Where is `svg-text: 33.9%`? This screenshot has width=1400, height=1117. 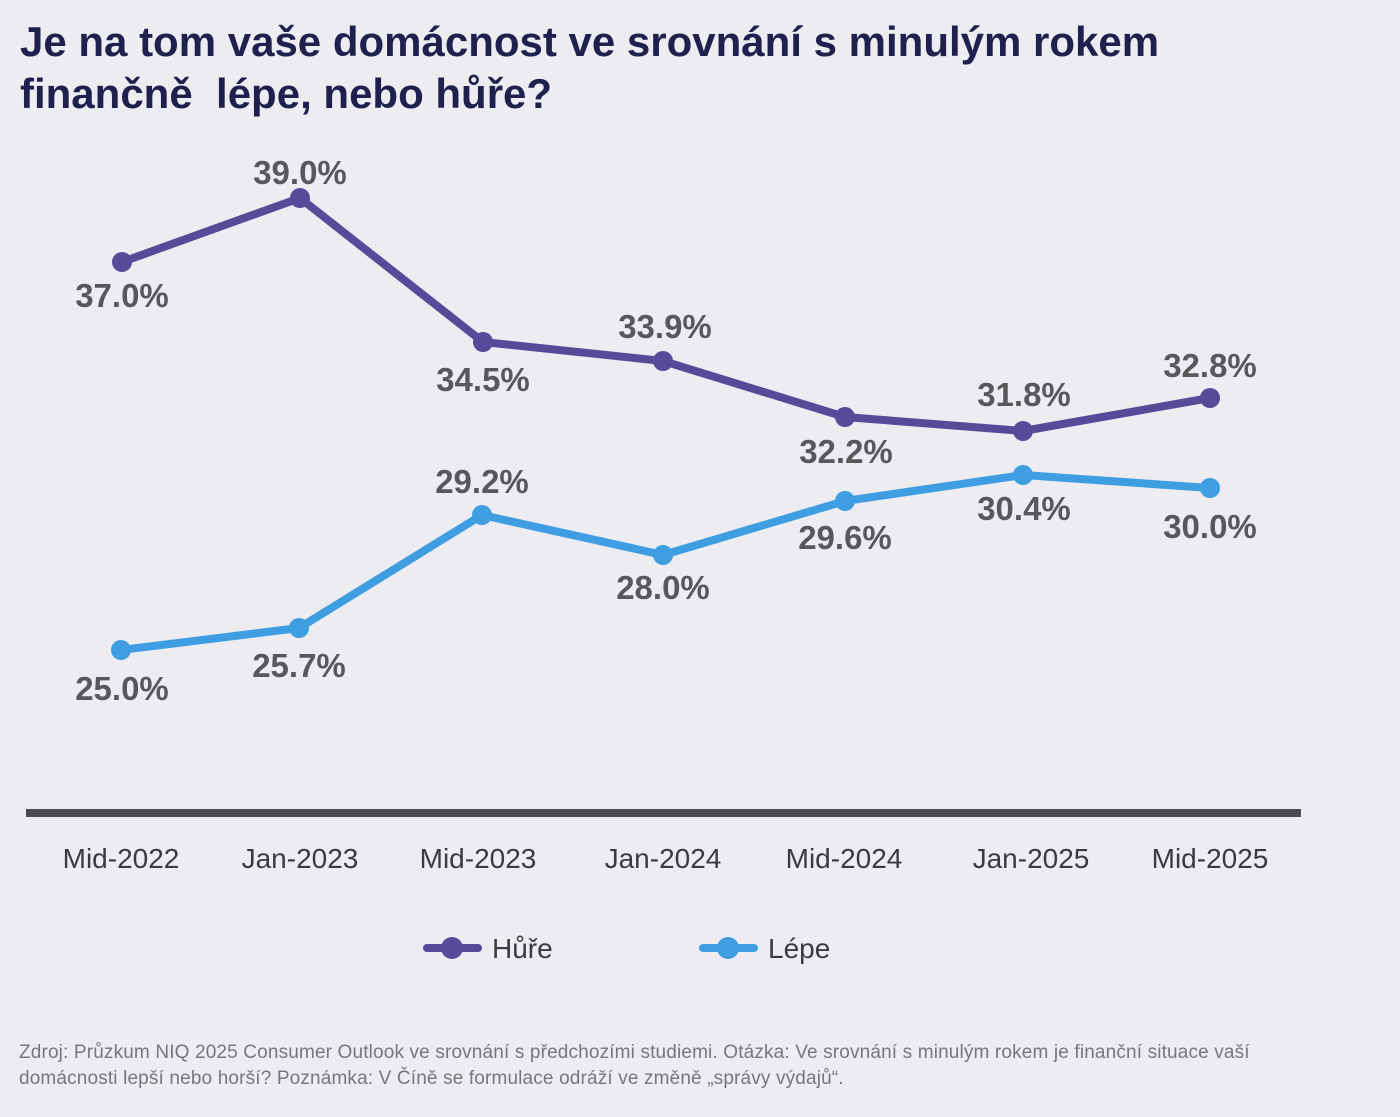
svg-text: 33.9% is located at coordinates (665, 326).